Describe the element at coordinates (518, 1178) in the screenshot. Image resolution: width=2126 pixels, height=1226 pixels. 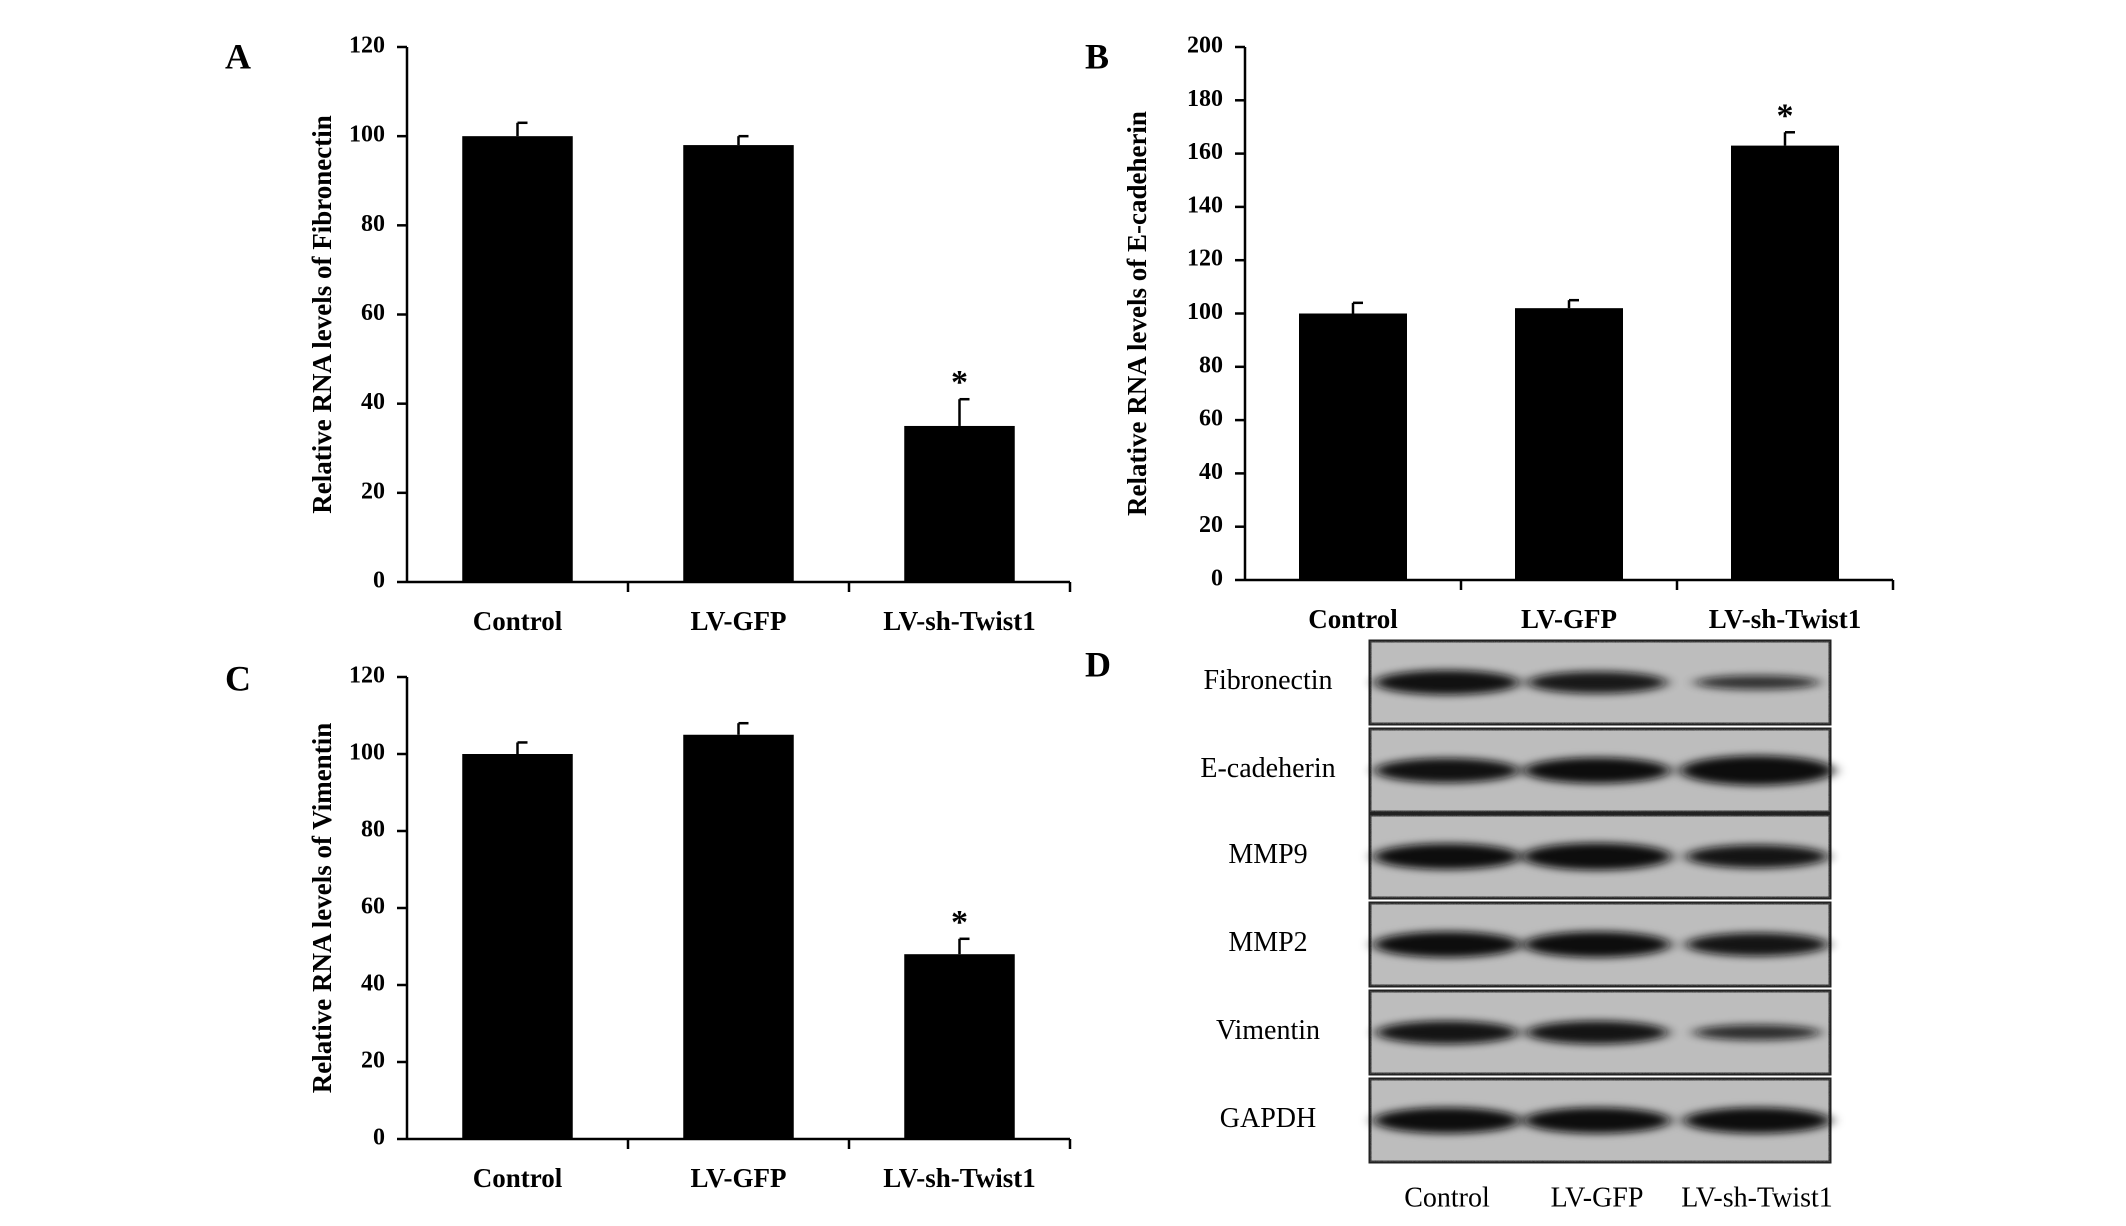
I see `panel-c-category-label: Control` at that location.